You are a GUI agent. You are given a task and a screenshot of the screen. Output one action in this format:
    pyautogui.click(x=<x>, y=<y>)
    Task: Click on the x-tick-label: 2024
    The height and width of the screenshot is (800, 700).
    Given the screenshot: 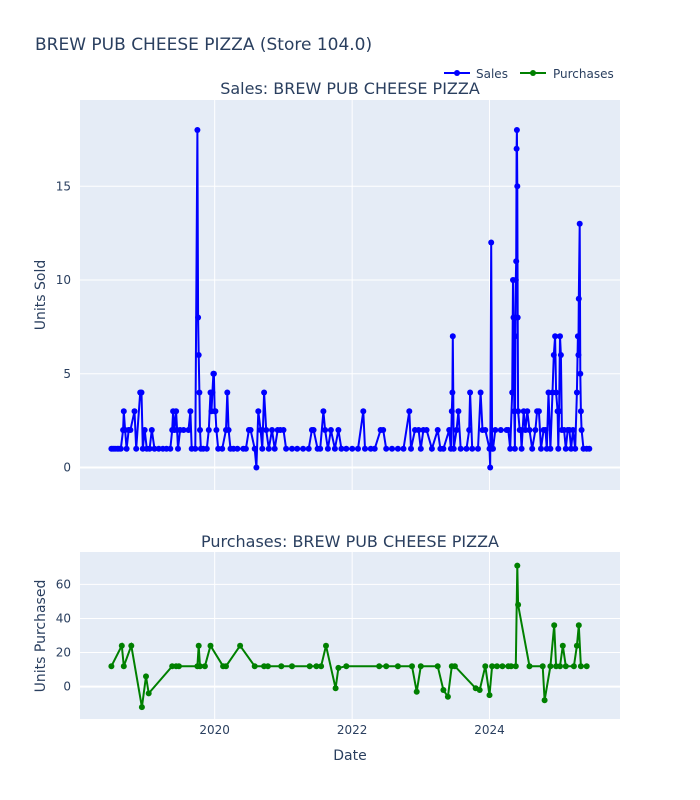 What is the action you would take?
    pyautogui.click(x=489, y=730)
    